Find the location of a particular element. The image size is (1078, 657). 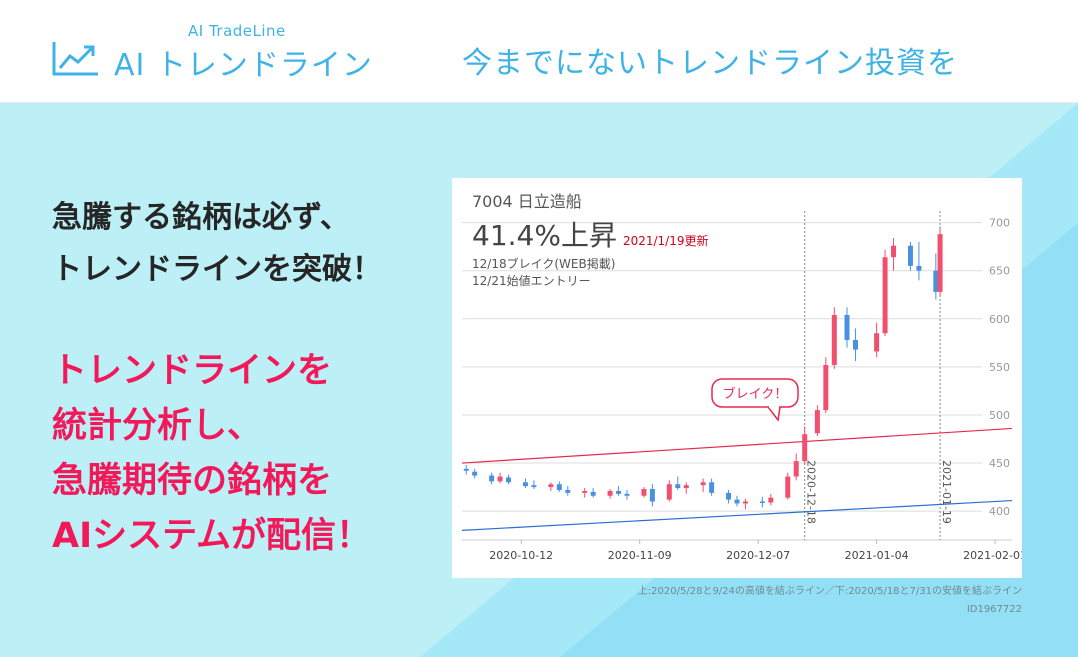

x-tick-label: 2020-10-12 is located at coordinates (521, 555).